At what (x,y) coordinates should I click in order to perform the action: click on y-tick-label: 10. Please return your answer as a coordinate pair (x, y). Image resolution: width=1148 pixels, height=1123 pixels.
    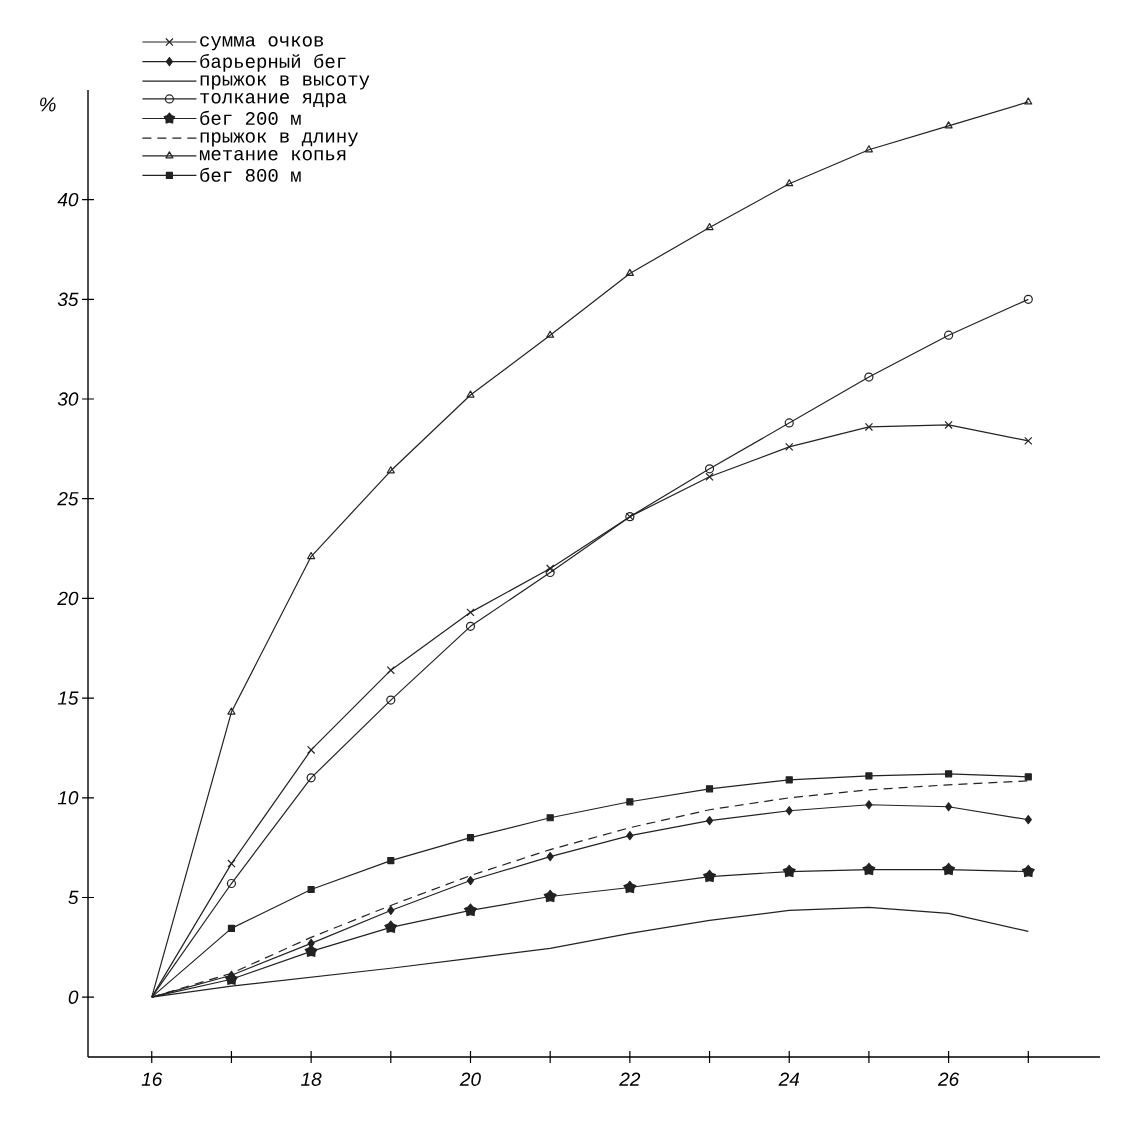
    Looking at the image, I should click on (68, 798).